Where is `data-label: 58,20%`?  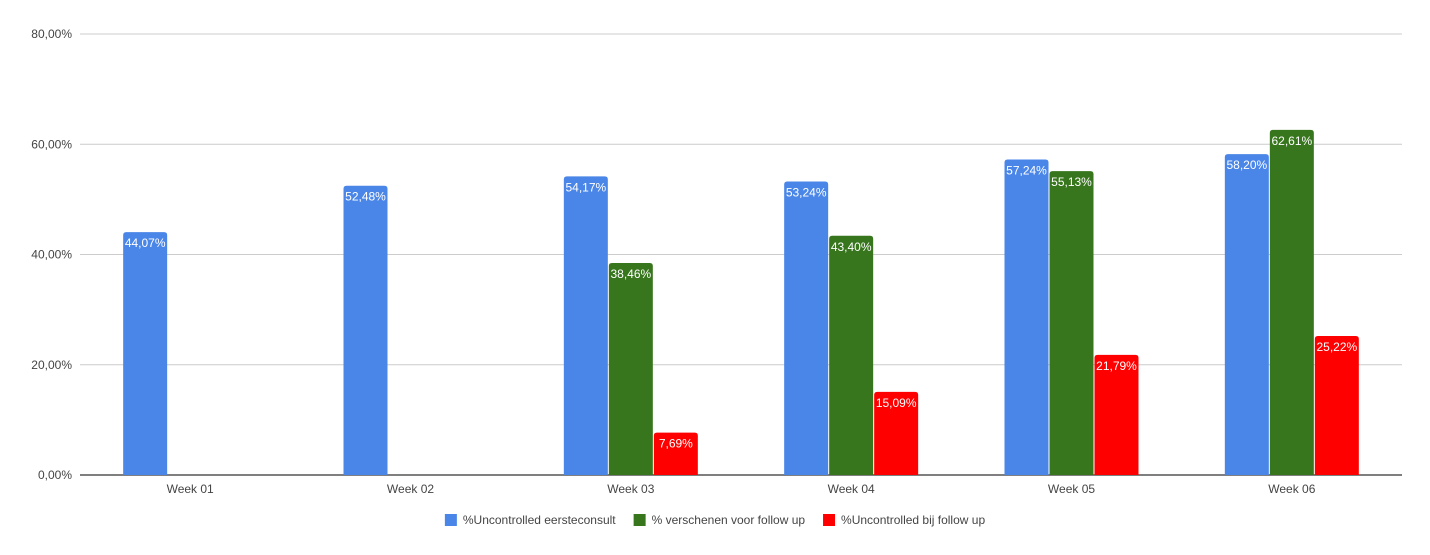 data-label: 58,20% is located at coordinates (1246, 165).